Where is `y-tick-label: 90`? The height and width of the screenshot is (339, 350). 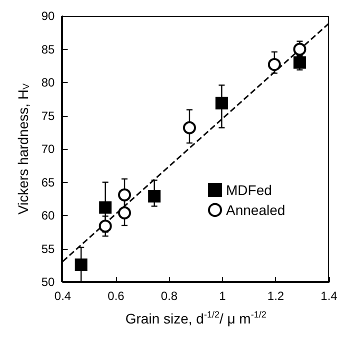 y-tick-label: 90 is located at coordinates (48, 16).